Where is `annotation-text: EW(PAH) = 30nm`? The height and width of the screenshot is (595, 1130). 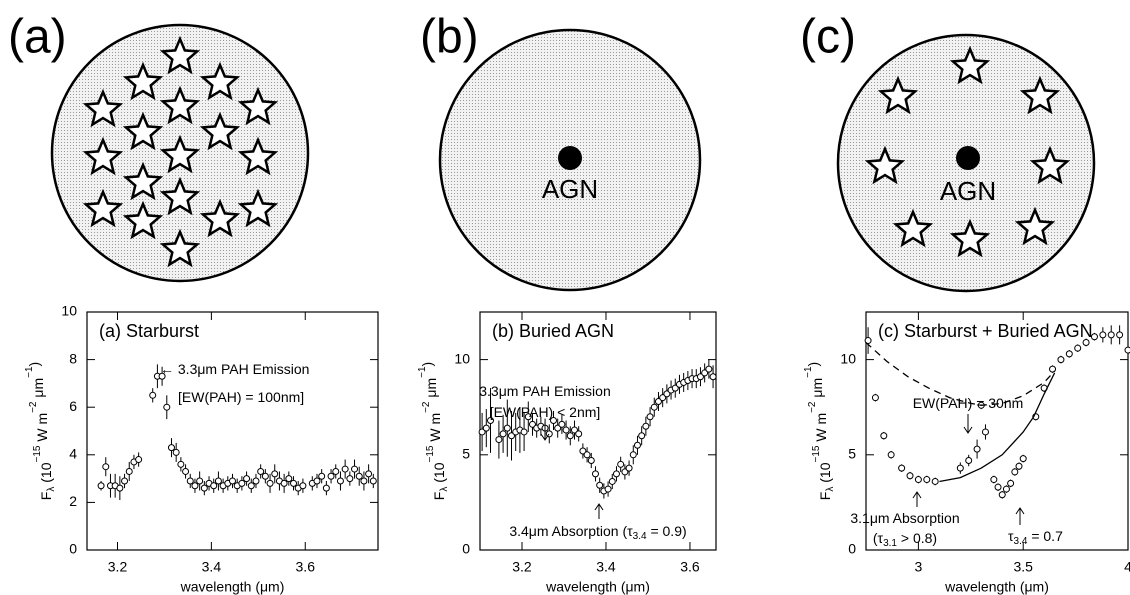
annotation-text: EW(PAH) = 30nm is located at coordinates (968, 403).